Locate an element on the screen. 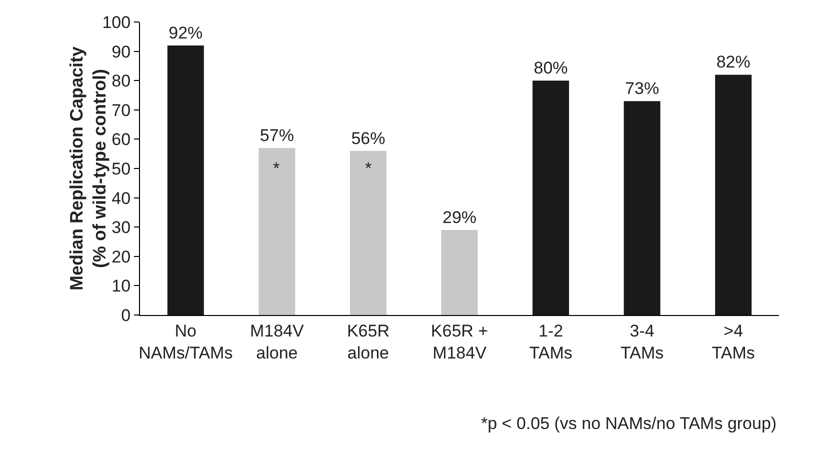 This screenshot has width=839, height=458. x-tick-label: 3-4 TAMs is located at coordinates (642, 341).